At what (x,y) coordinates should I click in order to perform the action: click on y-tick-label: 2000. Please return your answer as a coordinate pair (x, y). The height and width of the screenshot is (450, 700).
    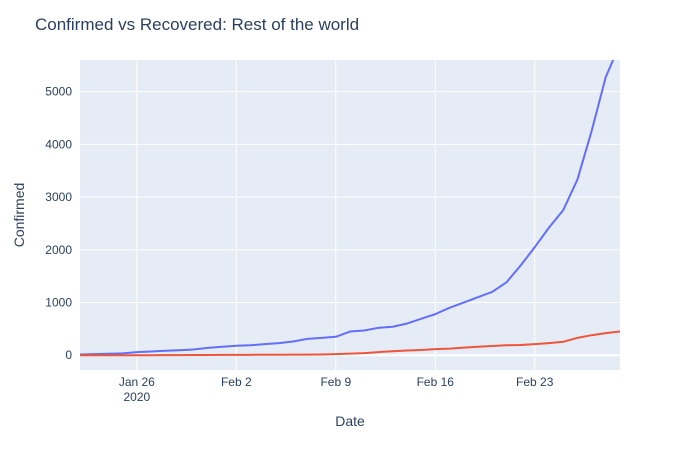
    Looking at the image, I should click on (58, 250).